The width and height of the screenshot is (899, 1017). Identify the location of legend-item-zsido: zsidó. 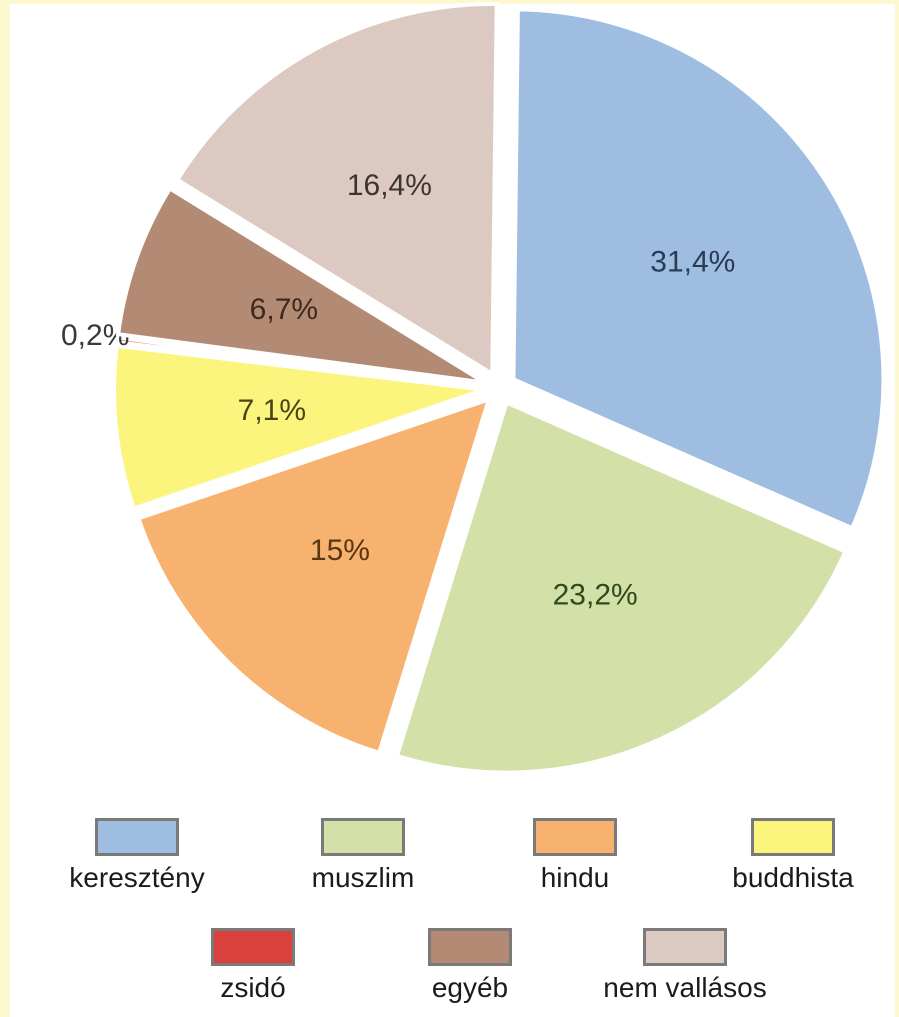
(253, 966).